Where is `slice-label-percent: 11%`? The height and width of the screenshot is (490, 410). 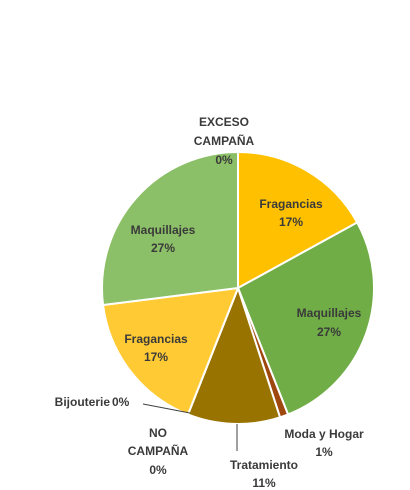
slice-label-percent: 11% is located at coordinates (264, 483).